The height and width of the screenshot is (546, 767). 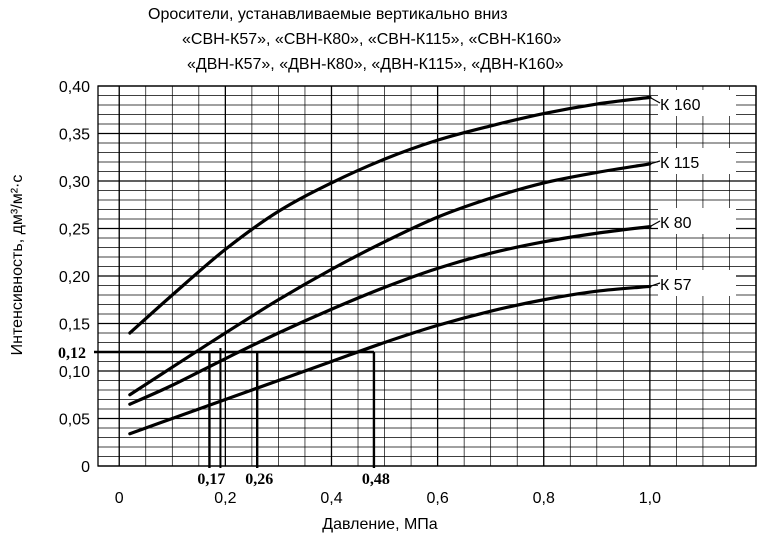 What do you see at coordinates (259, 479) in the screenshot?
I see `pressure-reading-label: 0,26` at bounding box center [259, 479].